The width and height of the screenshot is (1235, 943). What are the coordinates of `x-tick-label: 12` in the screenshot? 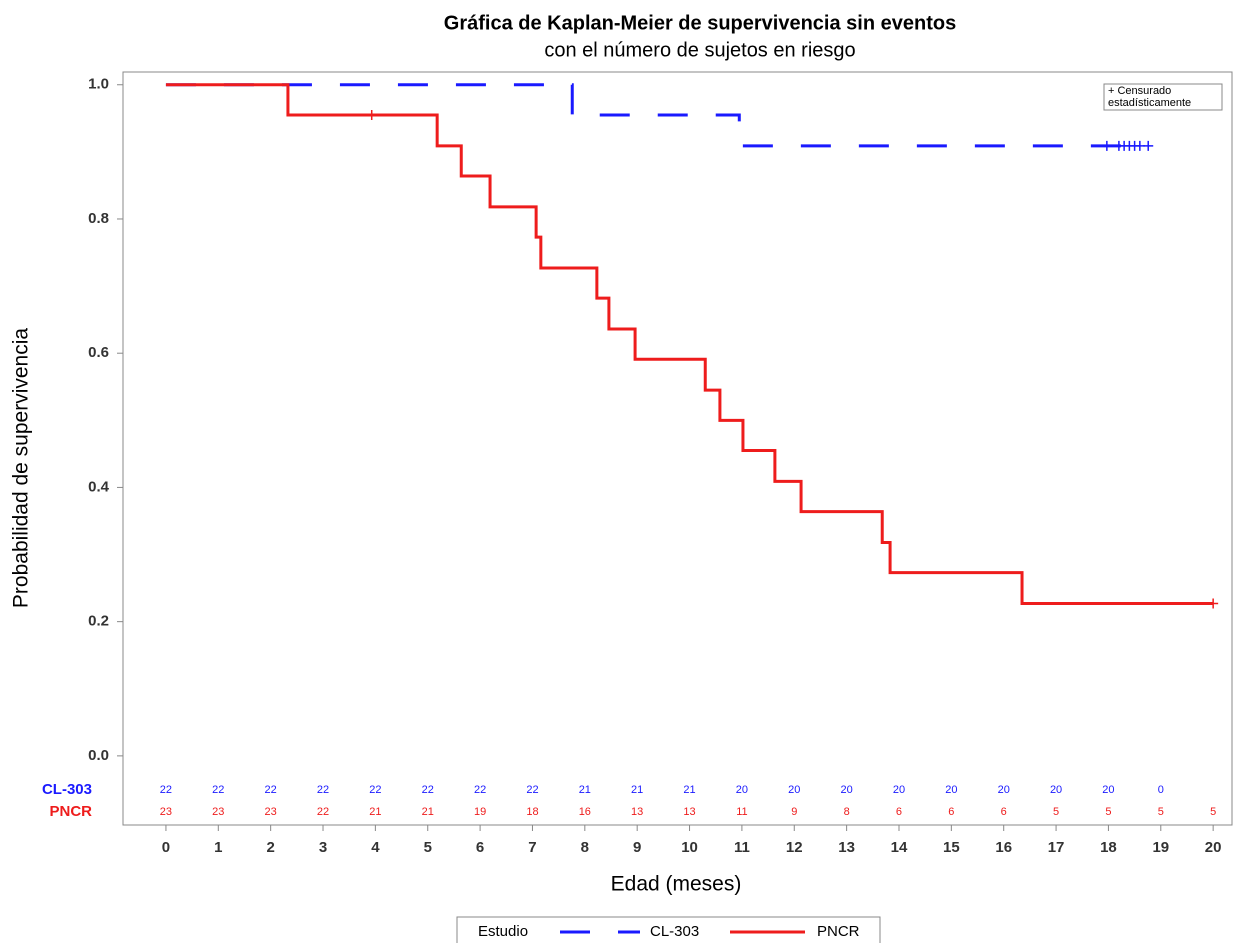 It's located at (794, 847).